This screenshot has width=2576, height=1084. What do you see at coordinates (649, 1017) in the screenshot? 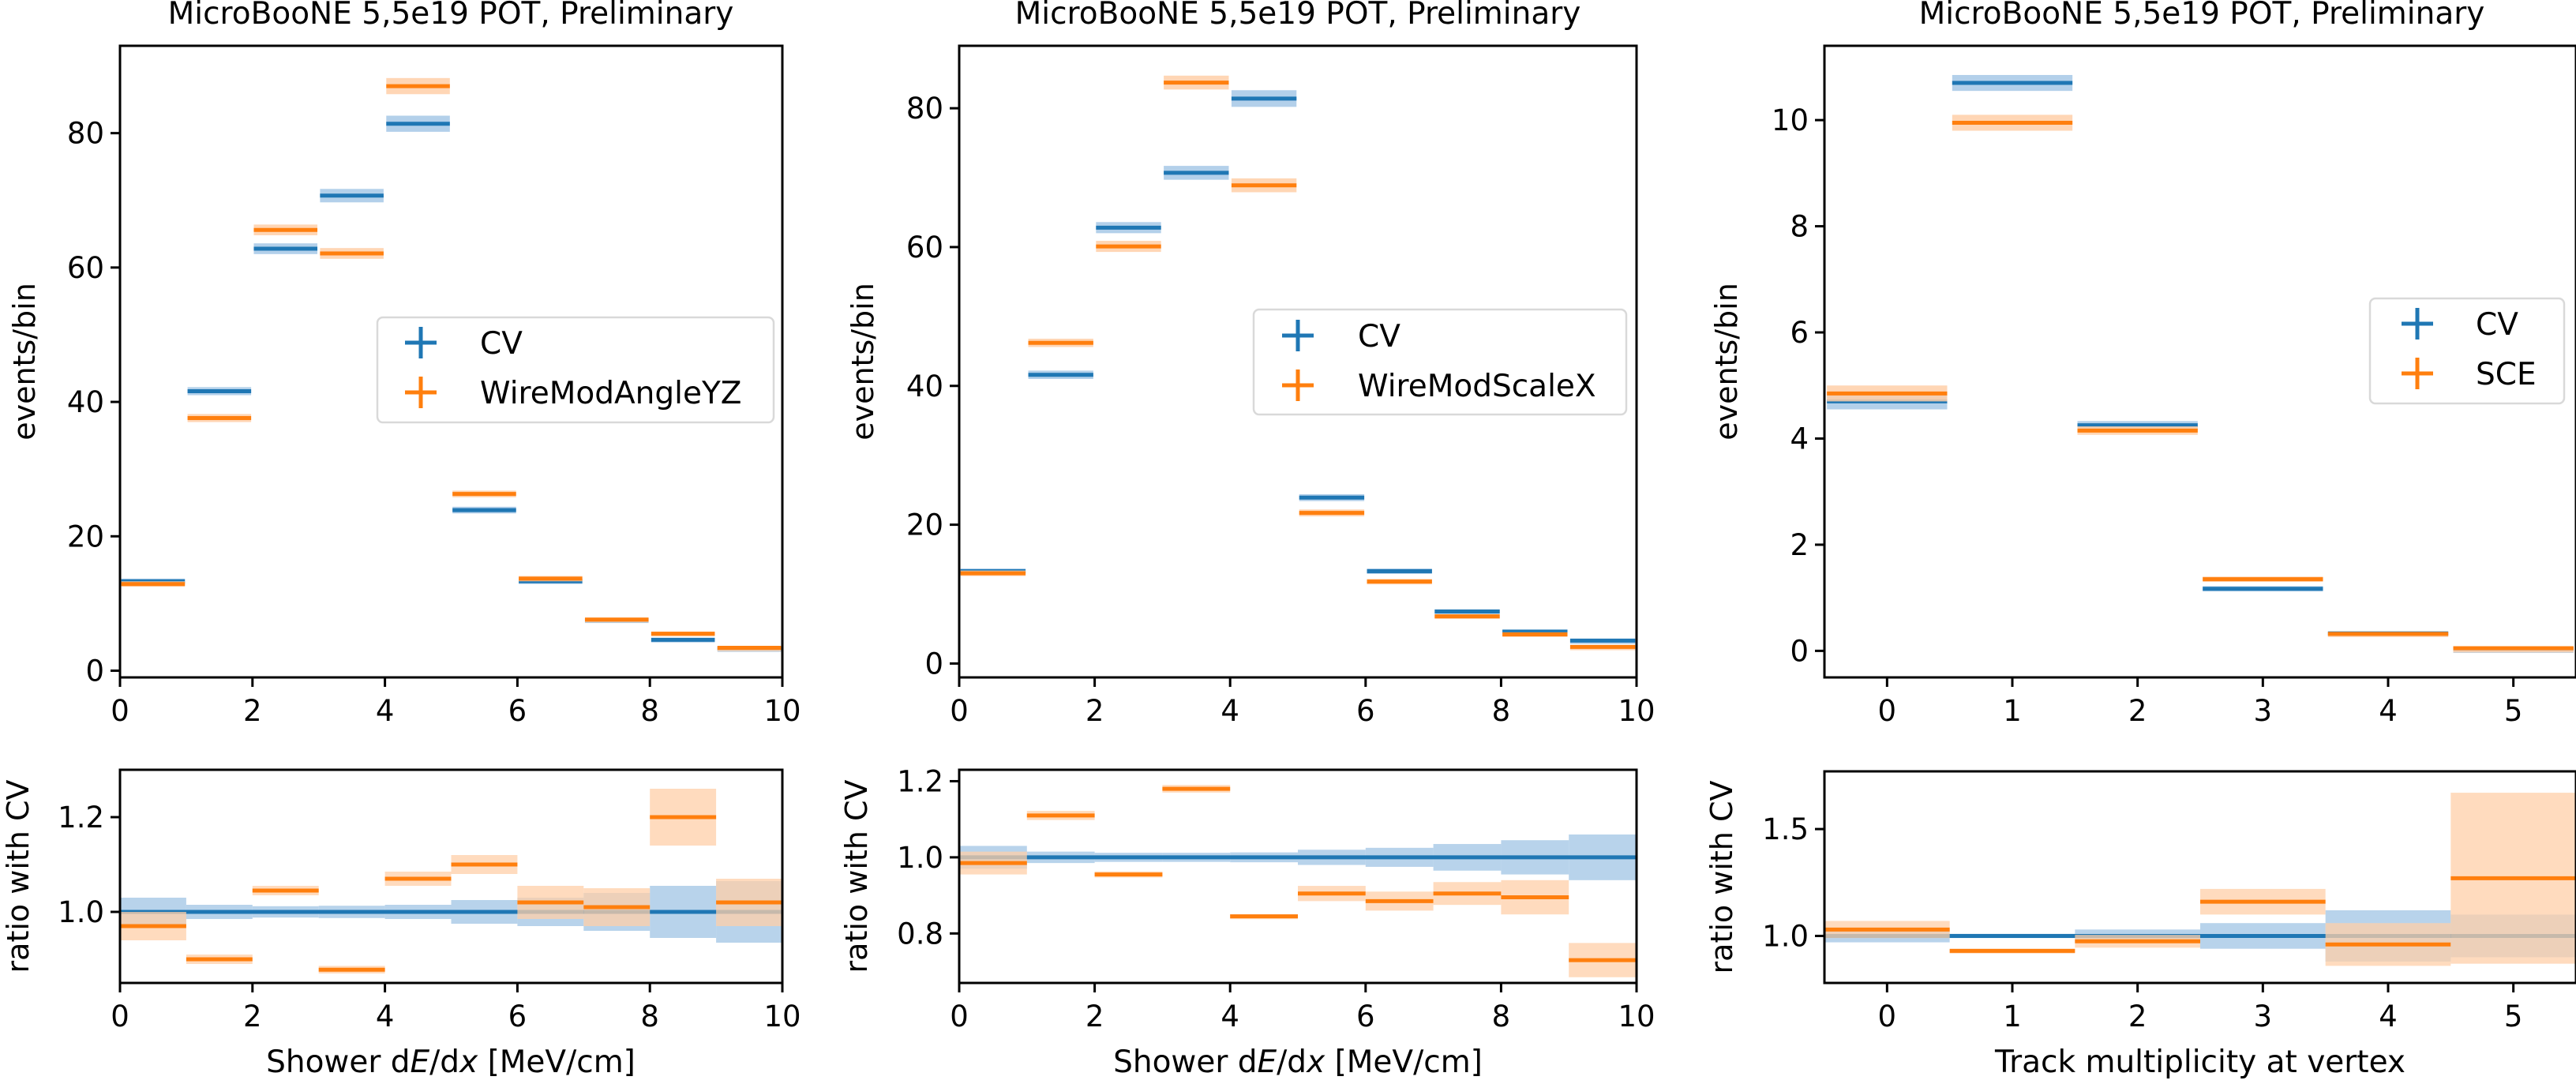
I see `panel-1-ratio-xtick-label-4: 8` at bounding box center [649, 1017].